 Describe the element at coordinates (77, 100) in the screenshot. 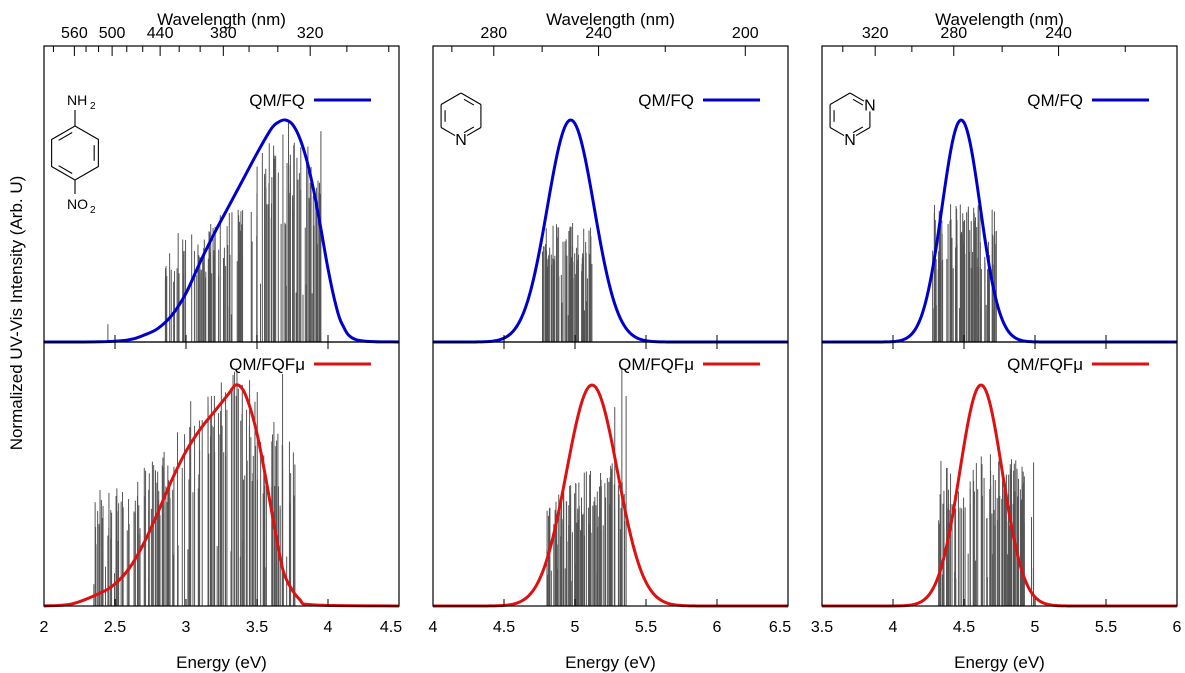

I see `amino-label: NH` at that location.